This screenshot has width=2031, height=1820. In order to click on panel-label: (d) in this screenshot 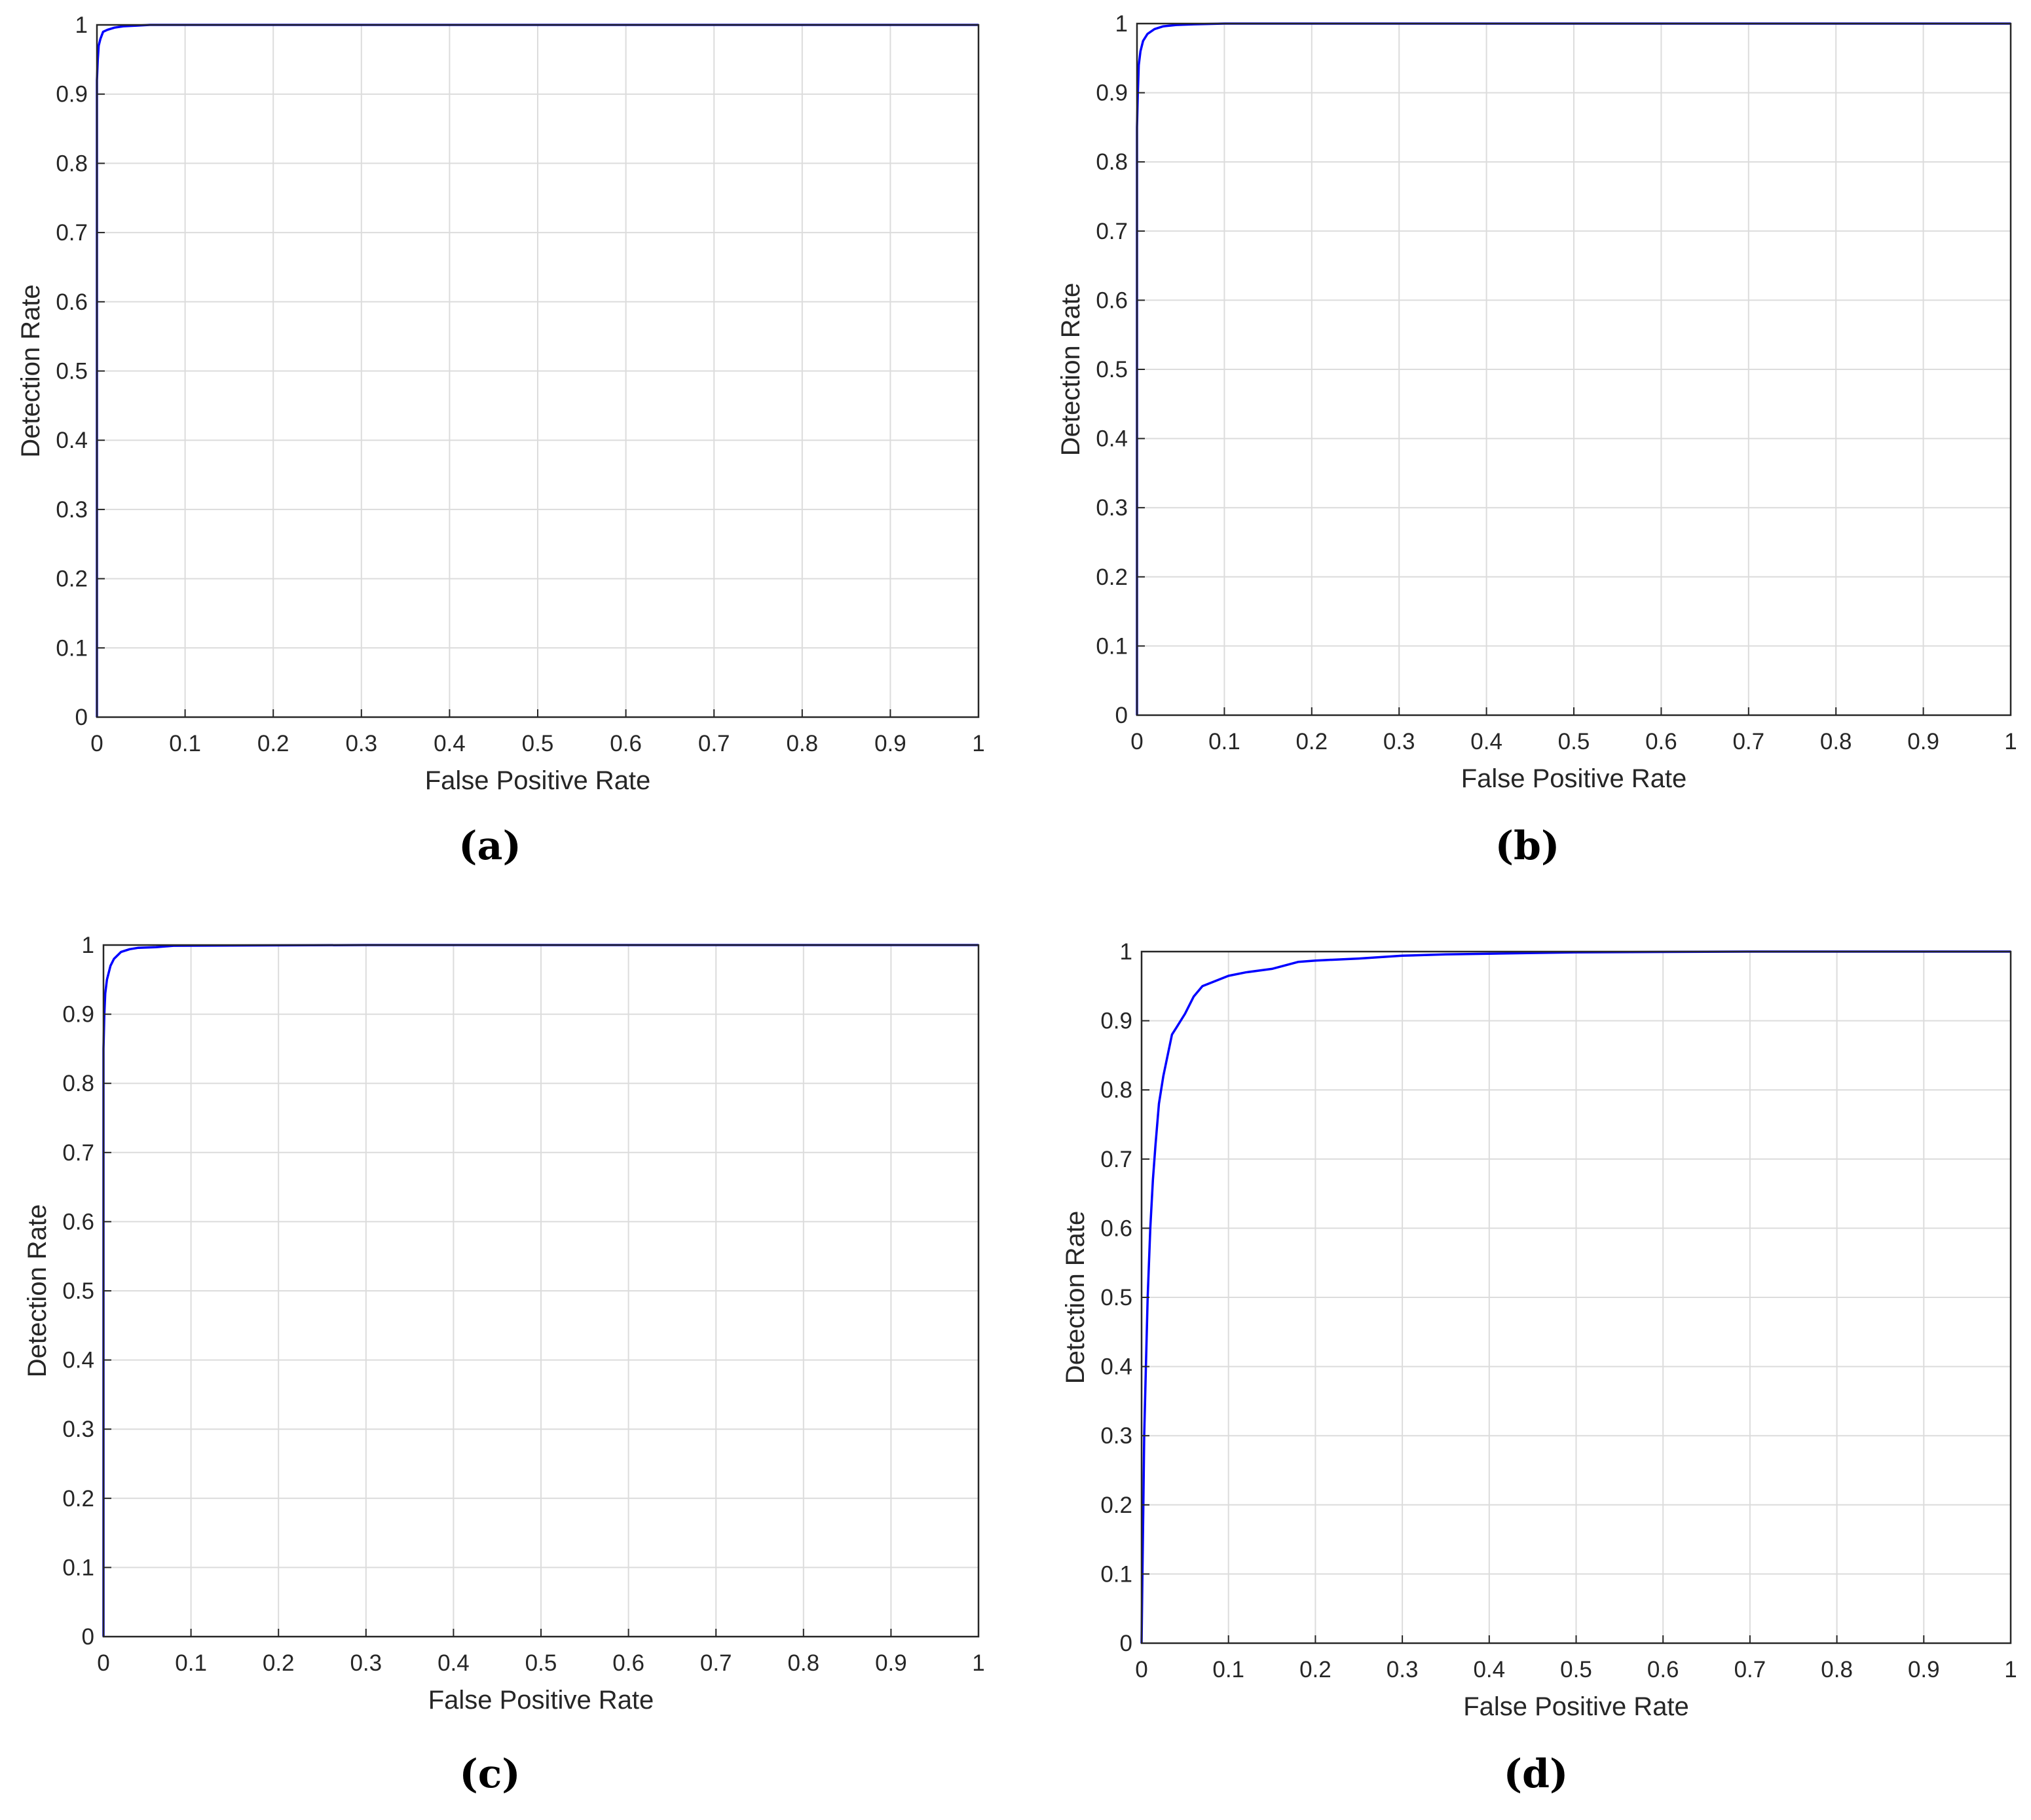, I will do `click(1536, 1774)`.